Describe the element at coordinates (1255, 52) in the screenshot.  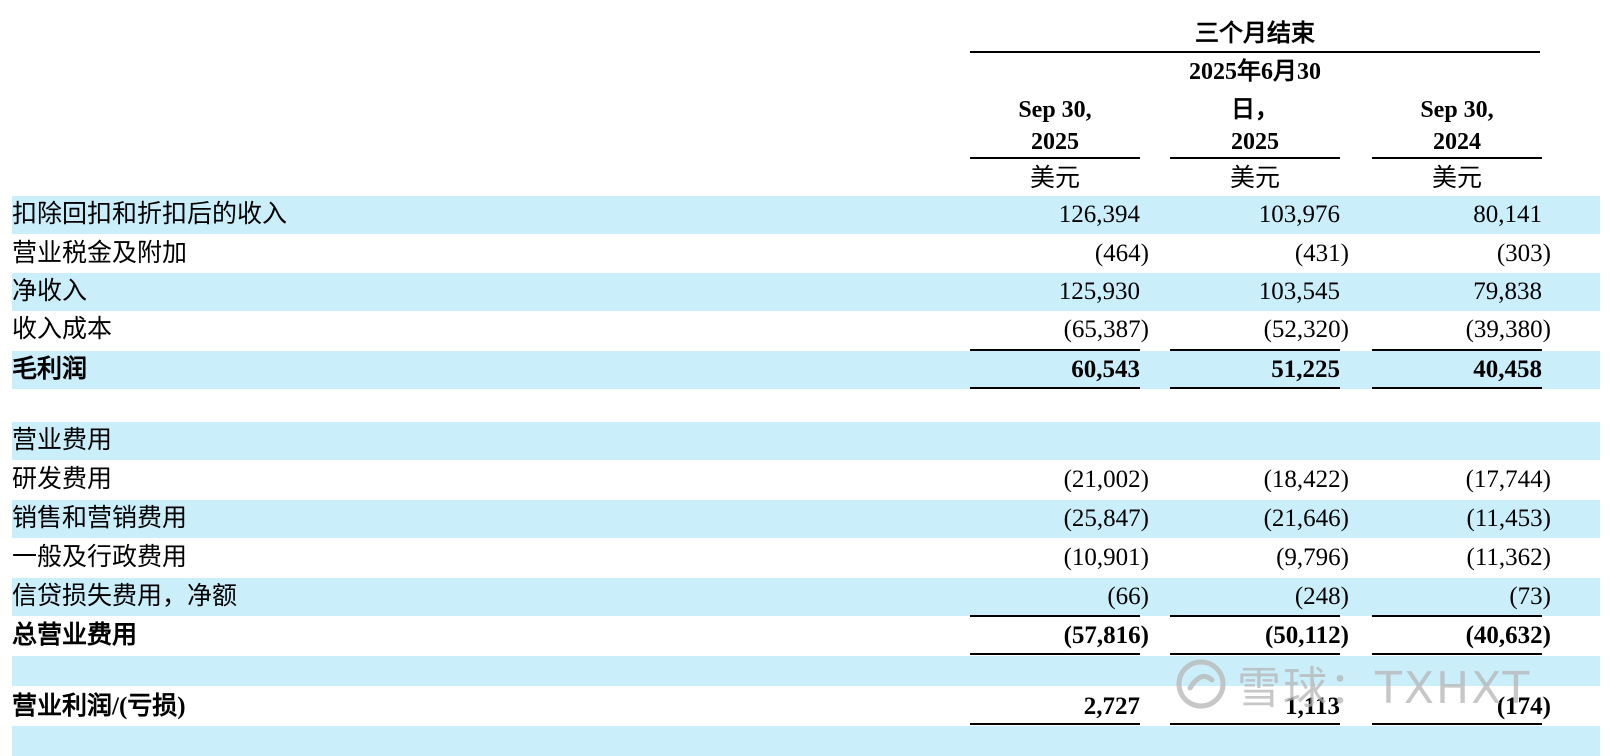
I see `period-title-rule` at that location.